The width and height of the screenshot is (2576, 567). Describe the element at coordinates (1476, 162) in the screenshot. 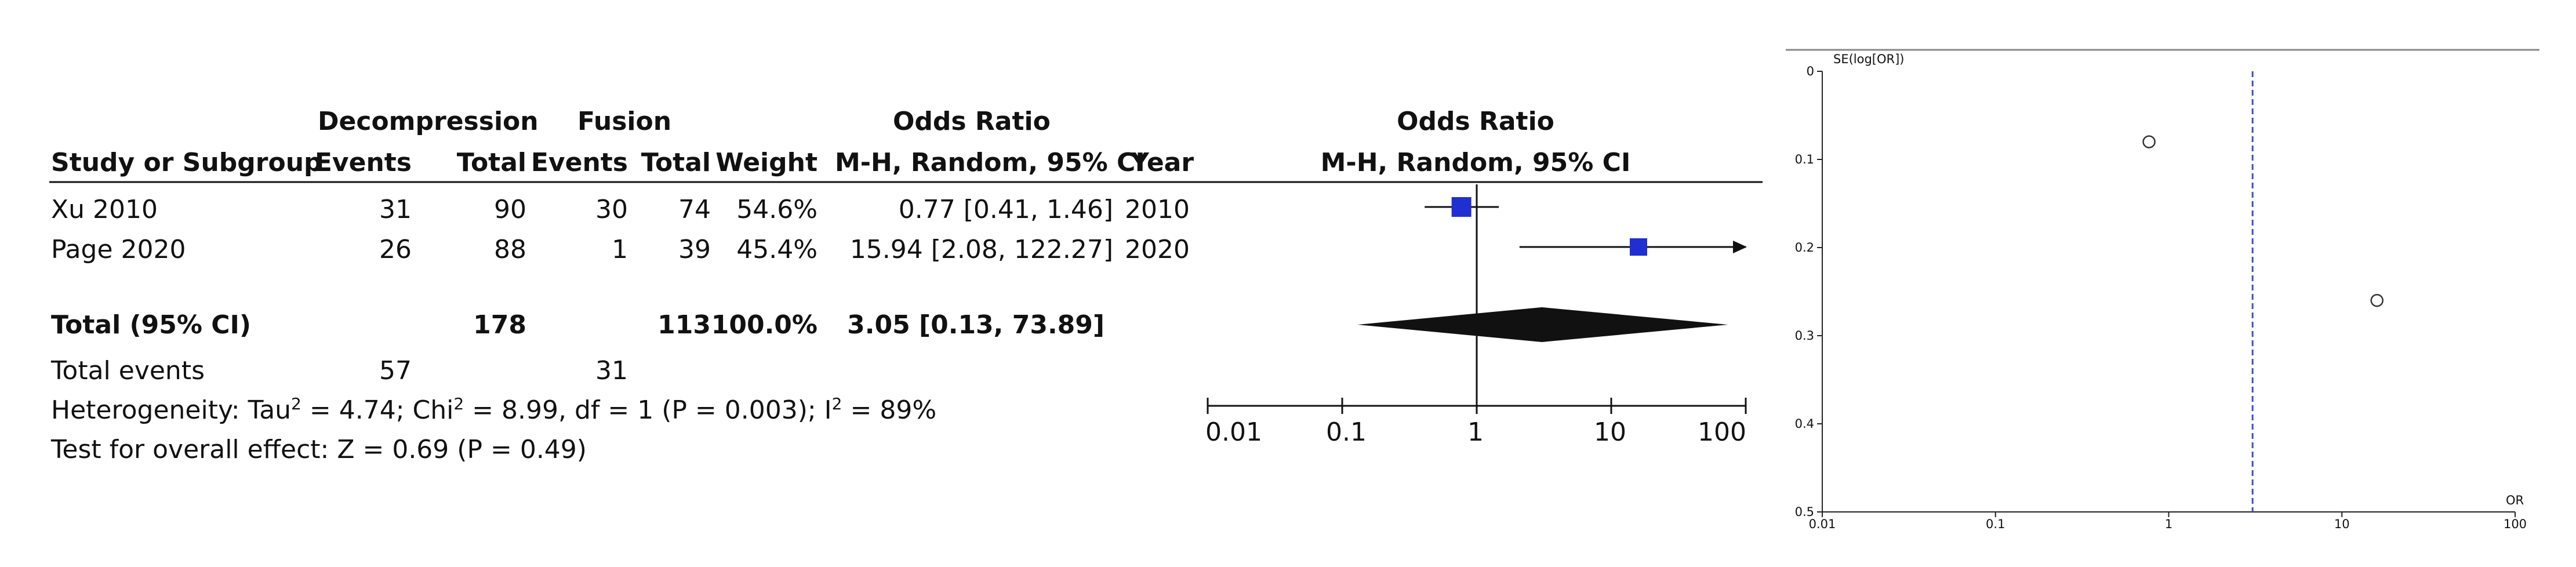

I see `plot-header-method: M-H, Random, 95% CI` at that location.